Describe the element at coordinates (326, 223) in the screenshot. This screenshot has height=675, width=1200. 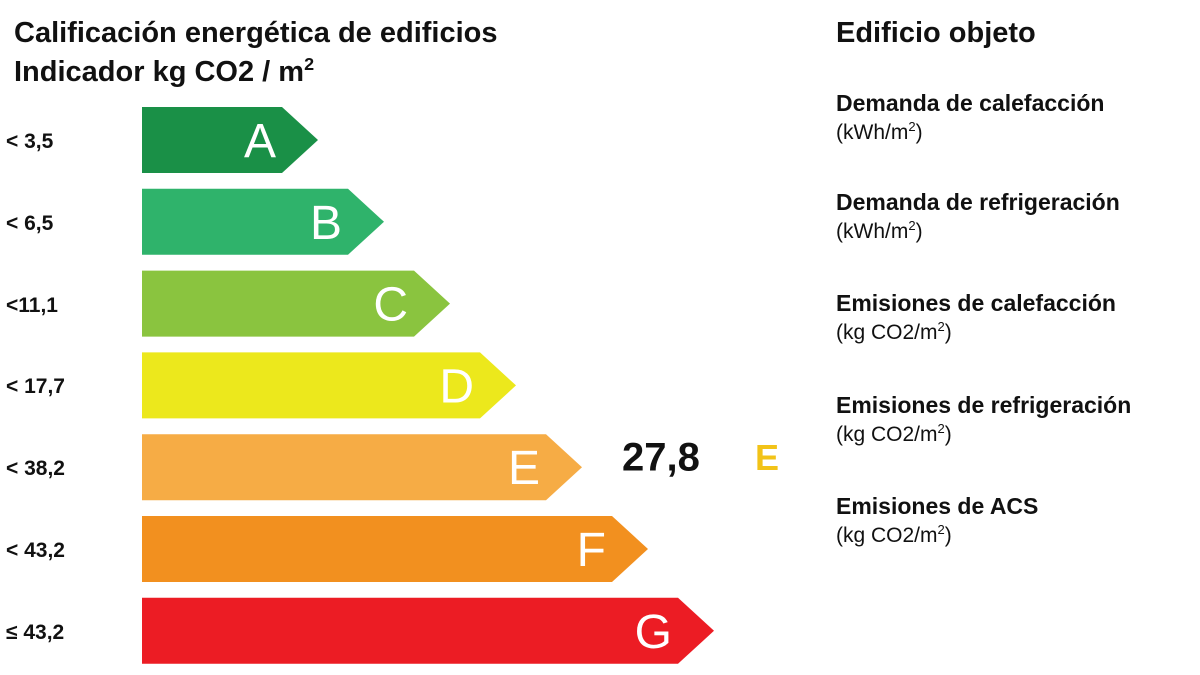
I see `rating-letter-b: B` at that location.